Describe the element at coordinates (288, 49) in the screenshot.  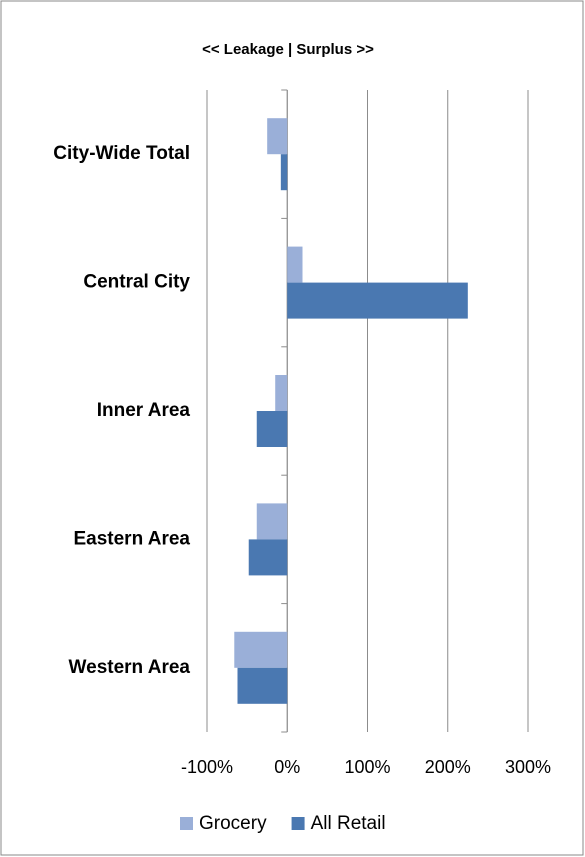
I see `chart-title: << Leakage | Surplus >>` at that location.